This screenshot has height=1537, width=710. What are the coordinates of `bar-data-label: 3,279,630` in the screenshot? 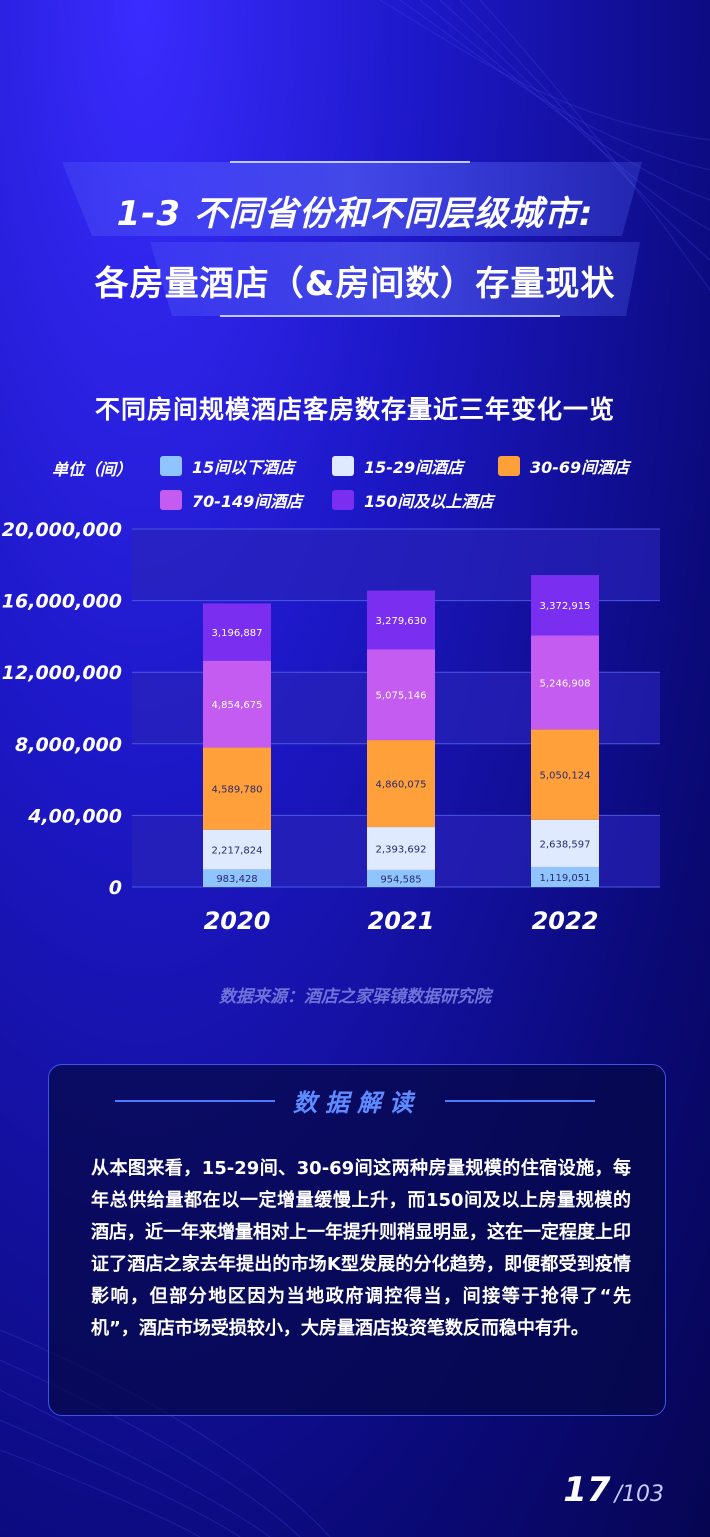 It's located at (401, 621).